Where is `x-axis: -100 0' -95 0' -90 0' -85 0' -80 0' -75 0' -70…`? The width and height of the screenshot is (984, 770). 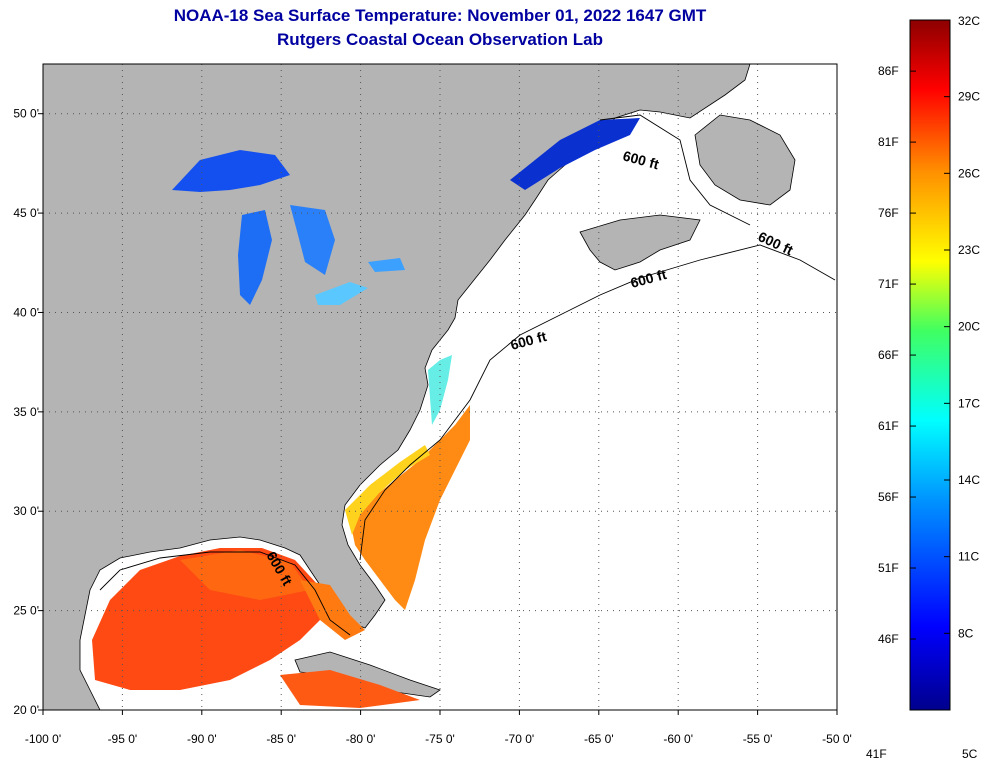 x-axis: -100 0' -95 0' -90 0' -85 0' -80 0' -75 0' -70… is located at coordinates (438, 728).